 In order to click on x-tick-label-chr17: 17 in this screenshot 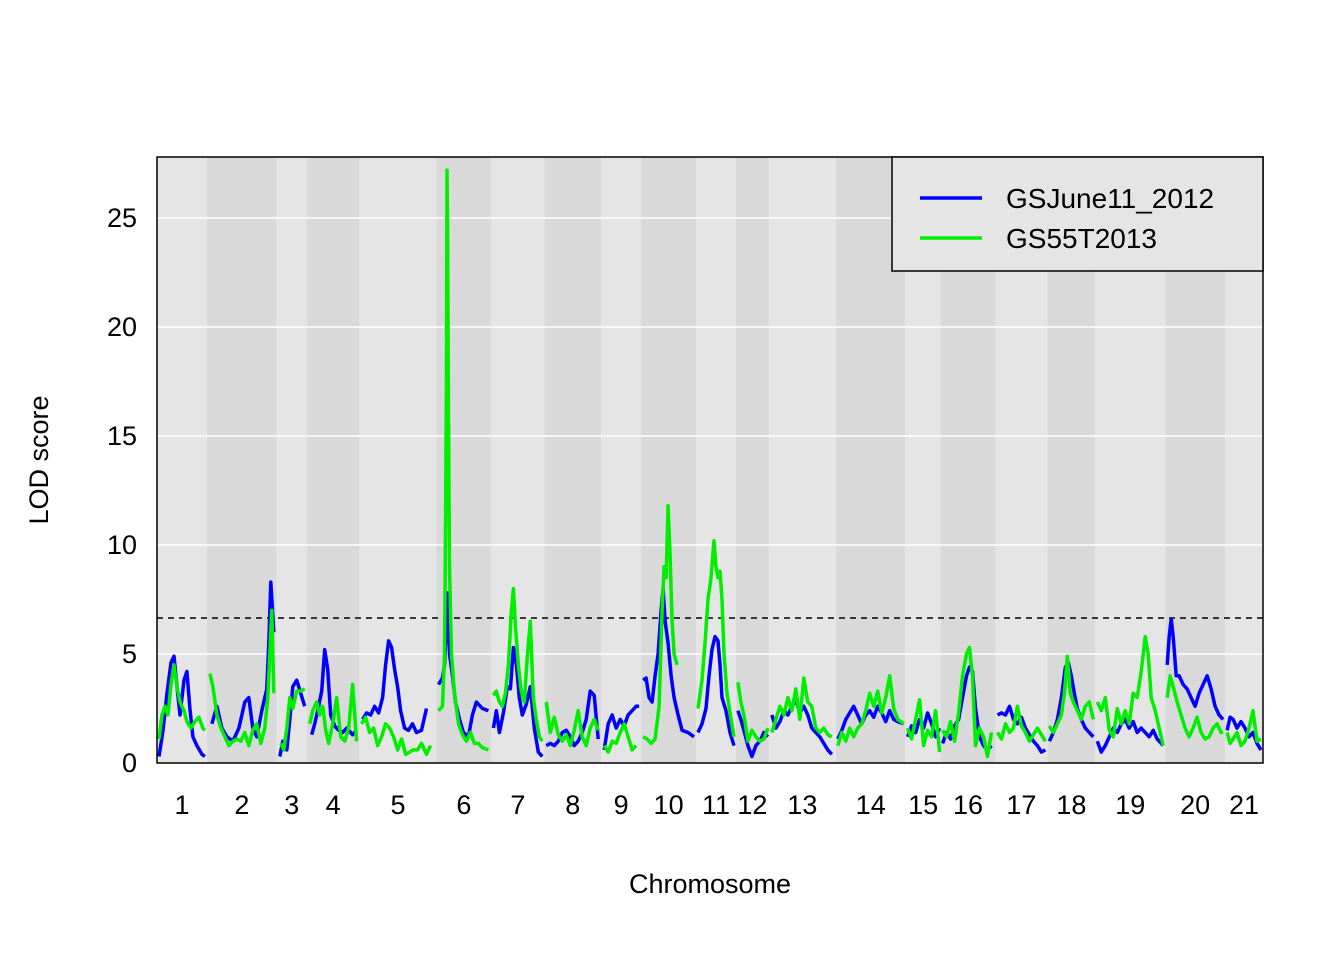, I will do `click(1021, 805)`.